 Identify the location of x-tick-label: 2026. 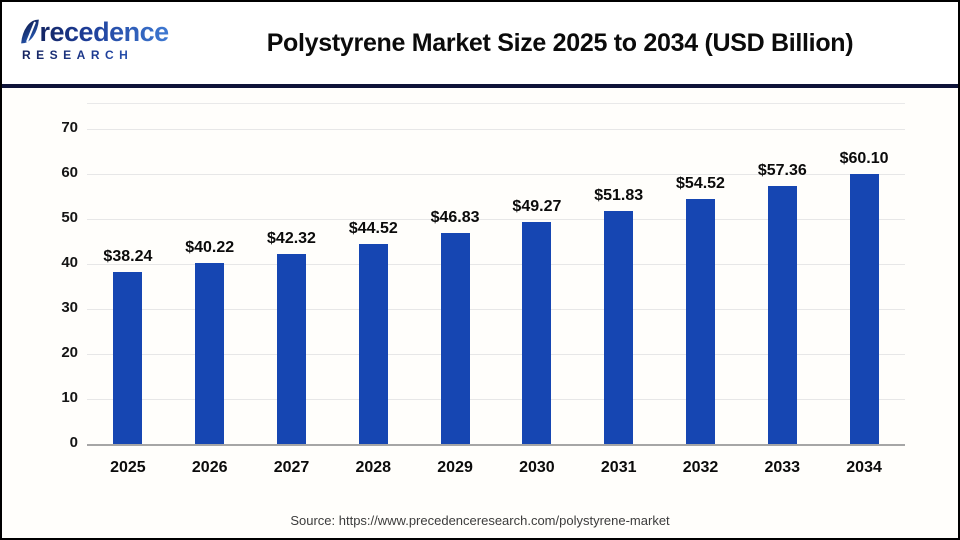
(209, 467).